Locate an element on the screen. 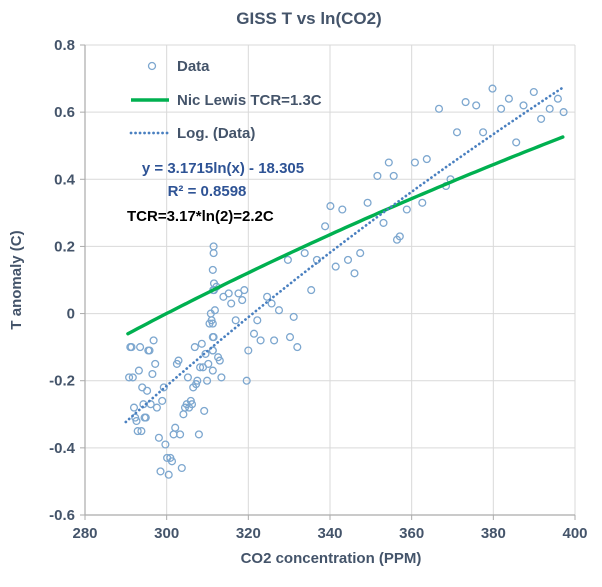 The height and width of the screenshot is (587, 602). y-tick-label: 0.2 is located at coordinates (64, 246).